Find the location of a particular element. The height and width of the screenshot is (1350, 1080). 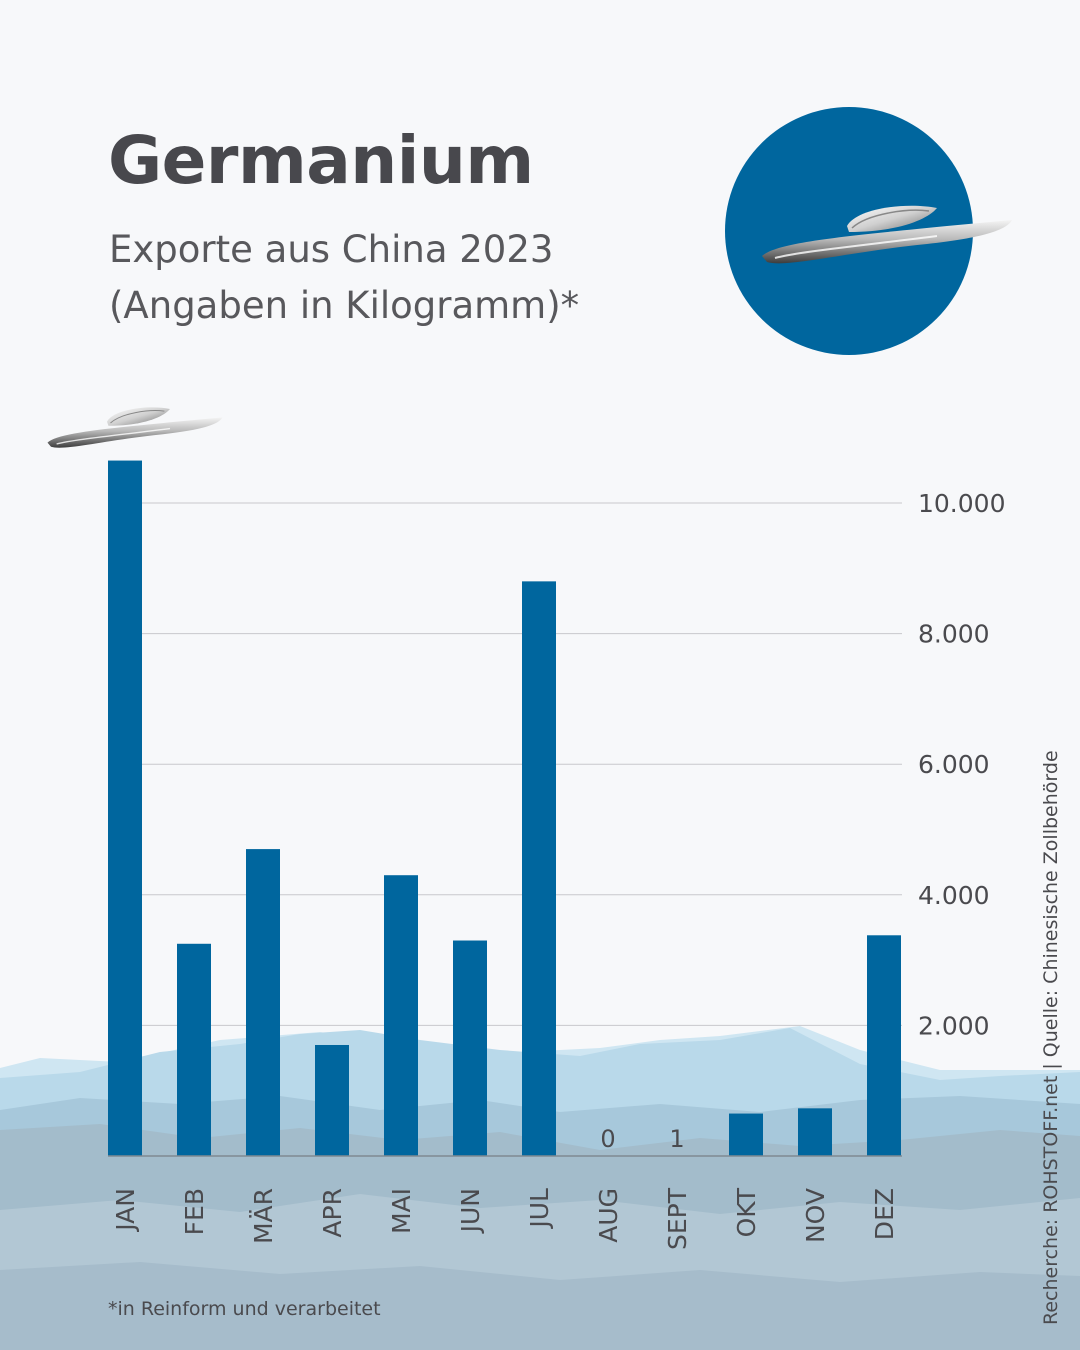

bar-dez is located at coordinates (884, 1045).